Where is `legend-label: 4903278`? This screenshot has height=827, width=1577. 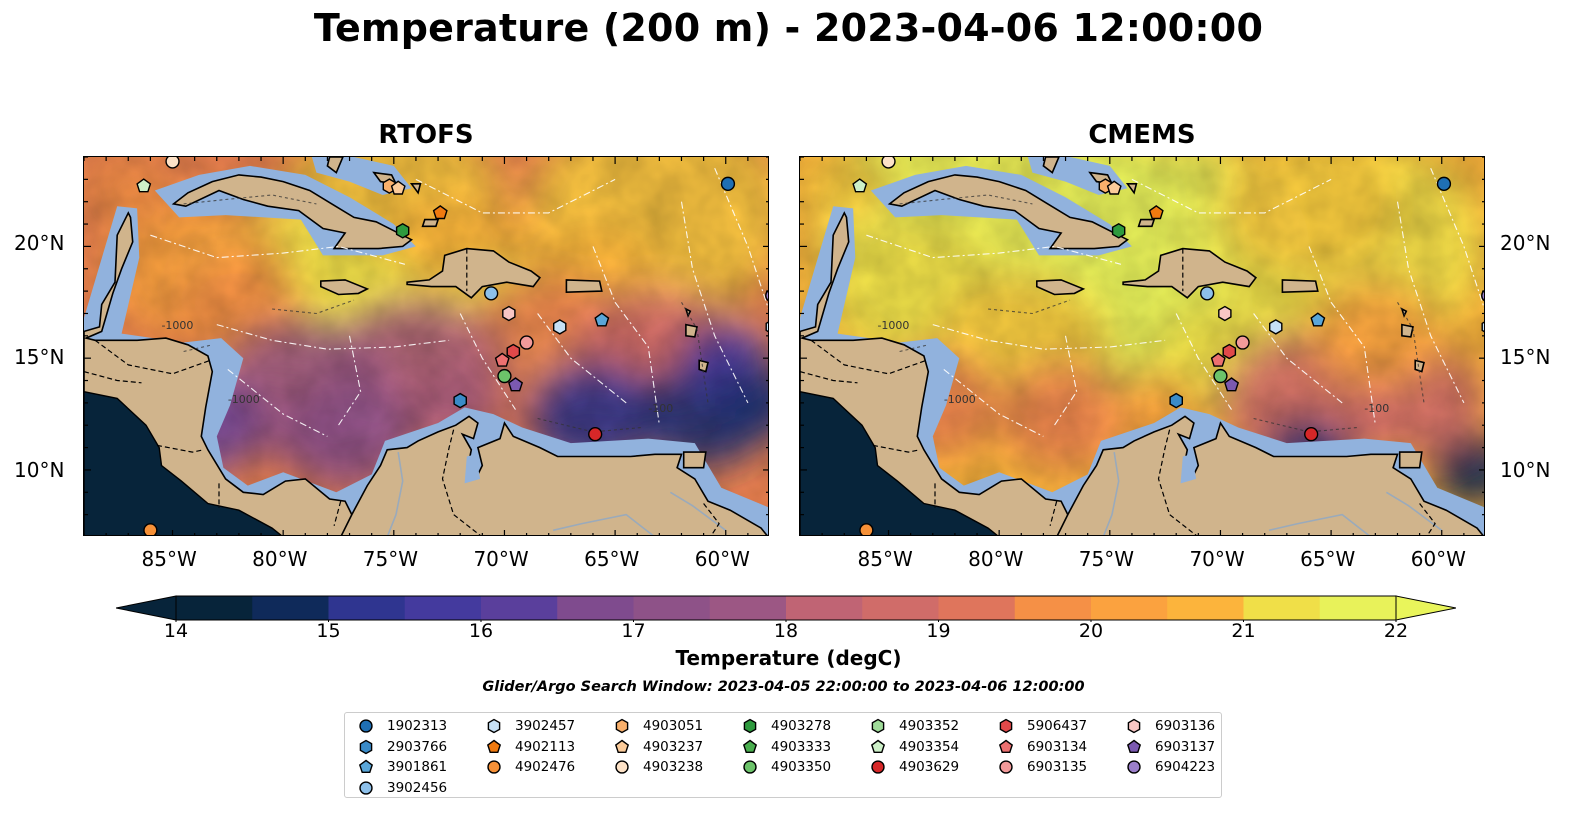 legend-label: 4903278 is located at coordinates (801, 726).